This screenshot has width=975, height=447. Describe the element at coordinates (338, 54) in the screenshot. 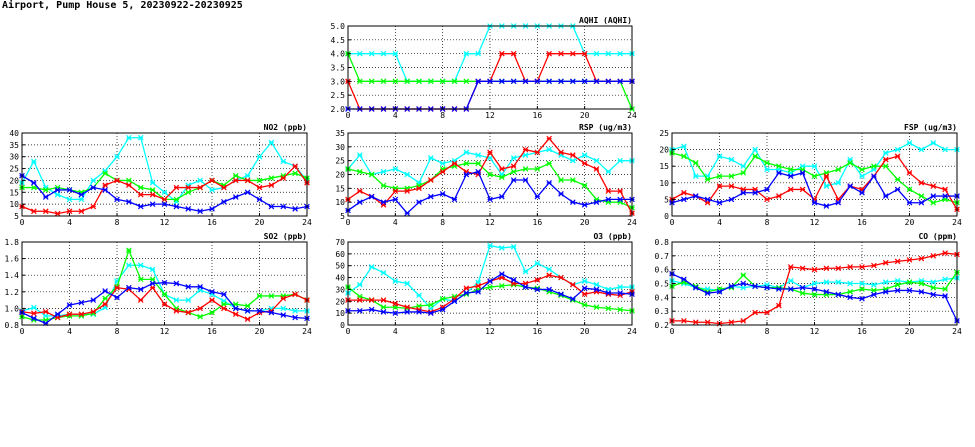

I see `y-tick-label: 4.0` at that location.